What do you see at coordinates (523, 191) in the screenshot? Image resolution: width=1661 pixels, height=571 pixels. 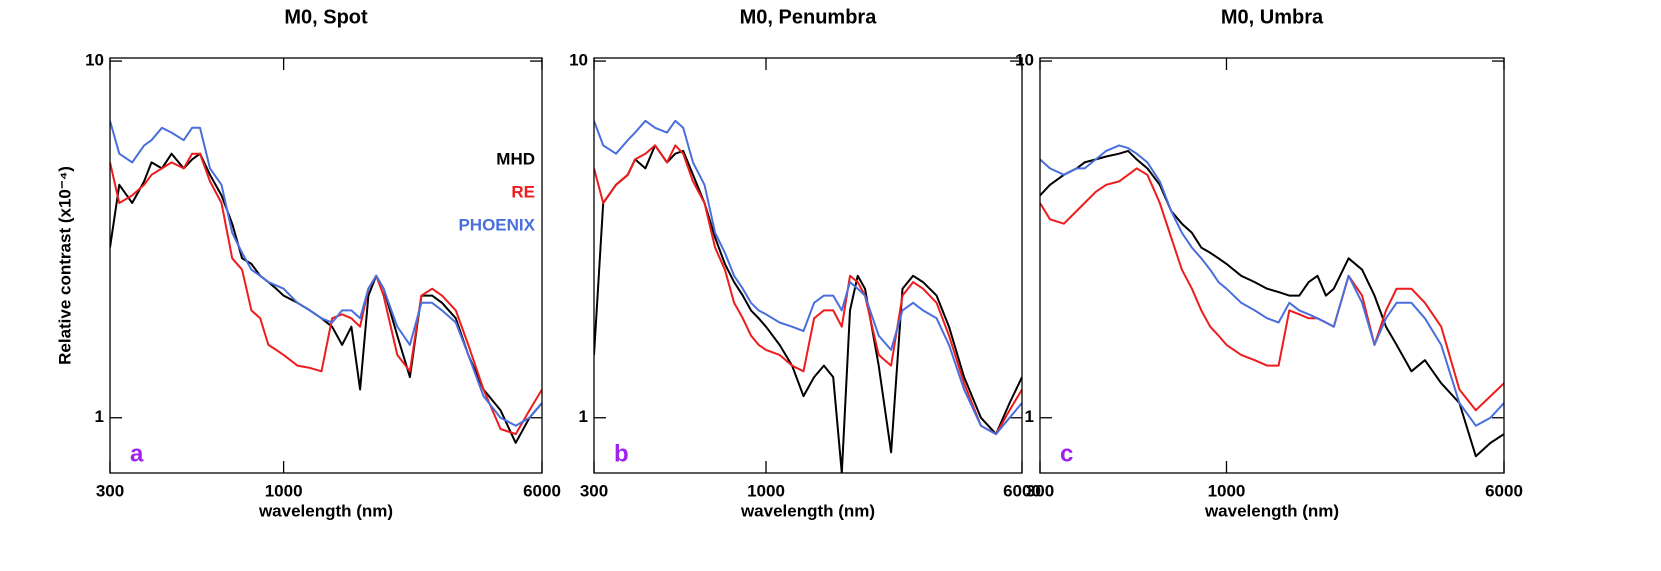 I see `legend-entry: RE` at bounding box center [523, 191].